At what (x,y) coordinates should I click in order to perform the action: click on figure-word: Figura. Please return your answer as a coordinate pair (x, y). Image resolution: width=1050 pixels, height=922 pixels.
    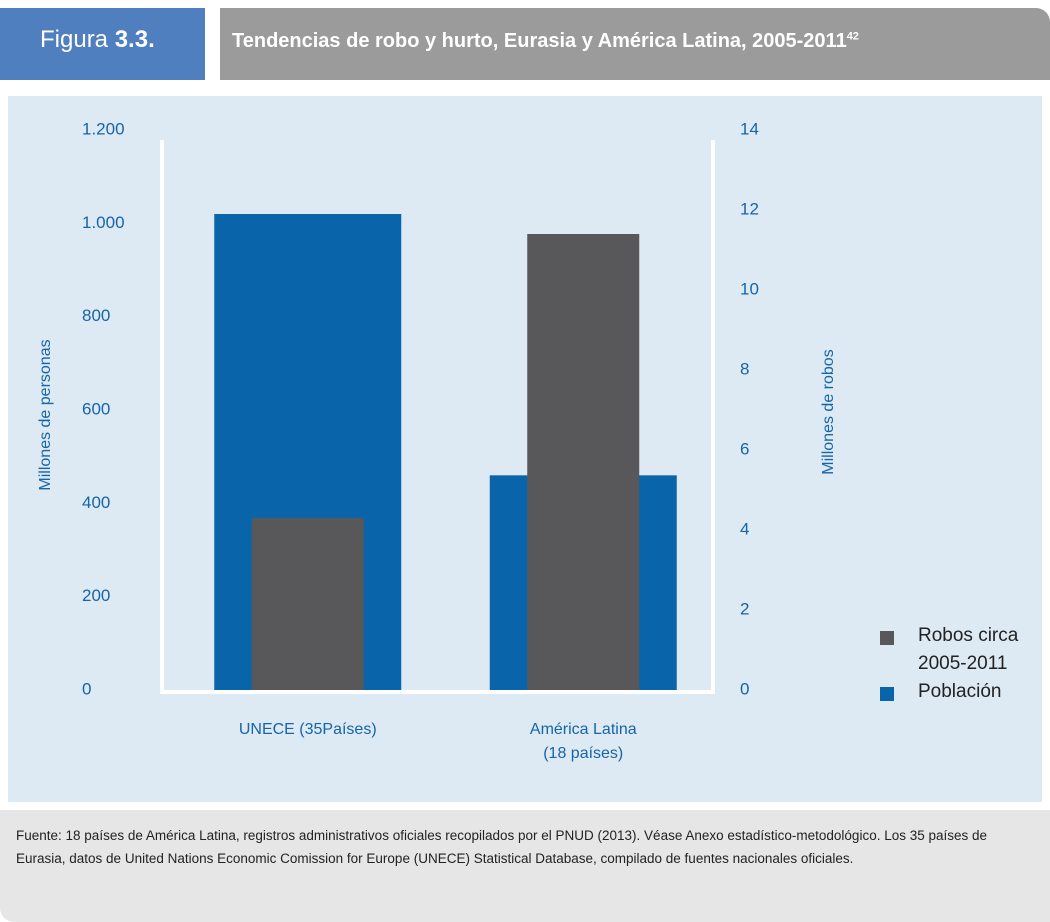
    Looking at the image, I should click on (74, 39).